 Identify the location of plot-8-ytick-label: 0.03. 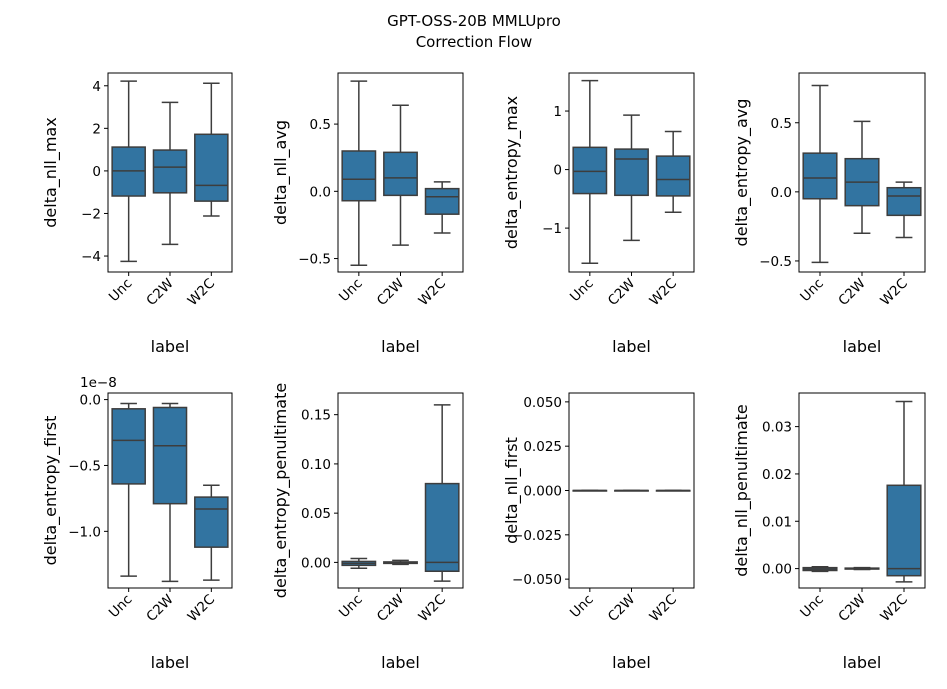
(777, 428).